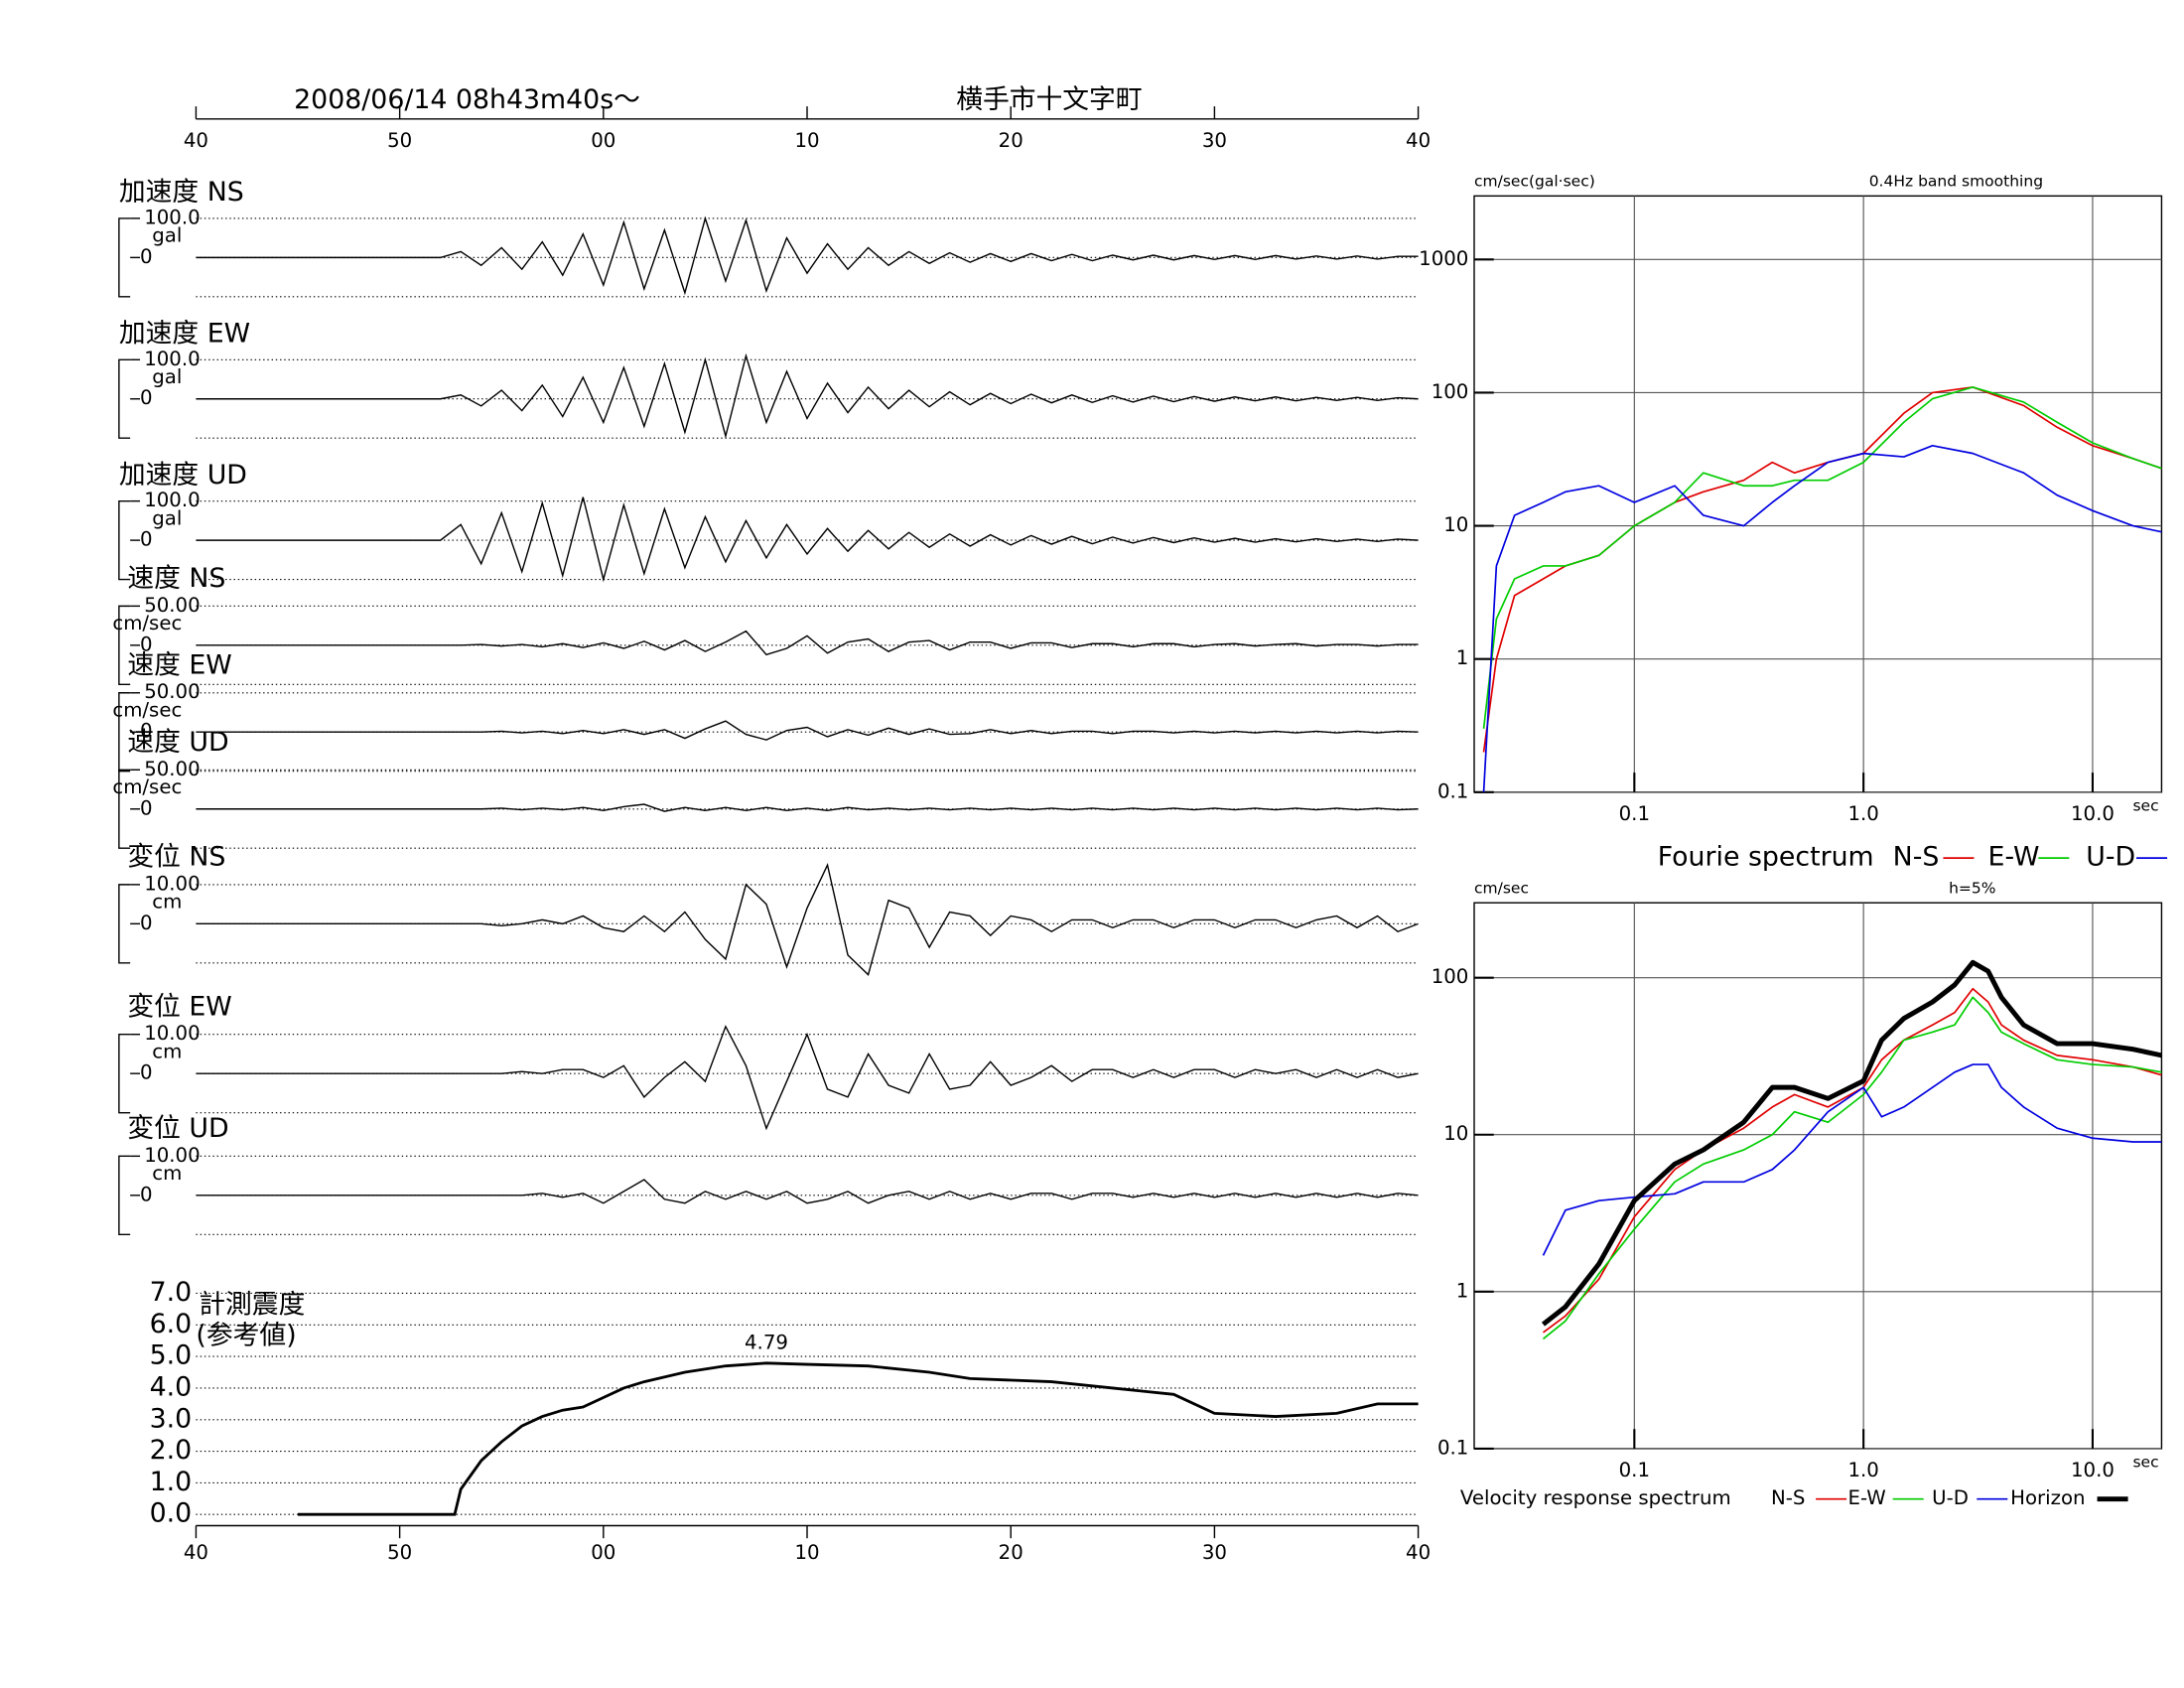 The image size is (2184, 1688). Describe the element at coordinates (181, 192) in the screenshot. I see `panel-title: 加速度 NS` at that location.